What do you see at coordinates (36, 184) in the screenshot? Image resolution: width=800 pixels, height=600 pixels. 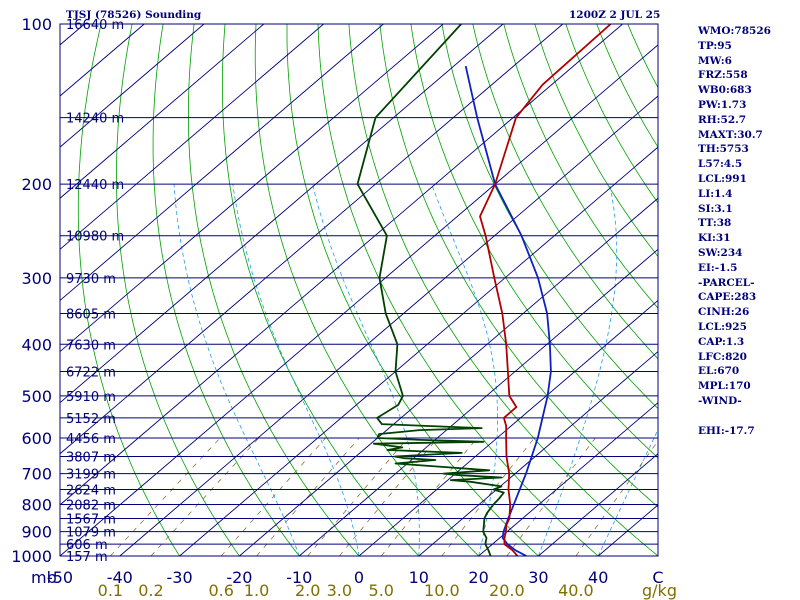 I see `pressure-tick-label: 200` at bounding box center [36, 184].